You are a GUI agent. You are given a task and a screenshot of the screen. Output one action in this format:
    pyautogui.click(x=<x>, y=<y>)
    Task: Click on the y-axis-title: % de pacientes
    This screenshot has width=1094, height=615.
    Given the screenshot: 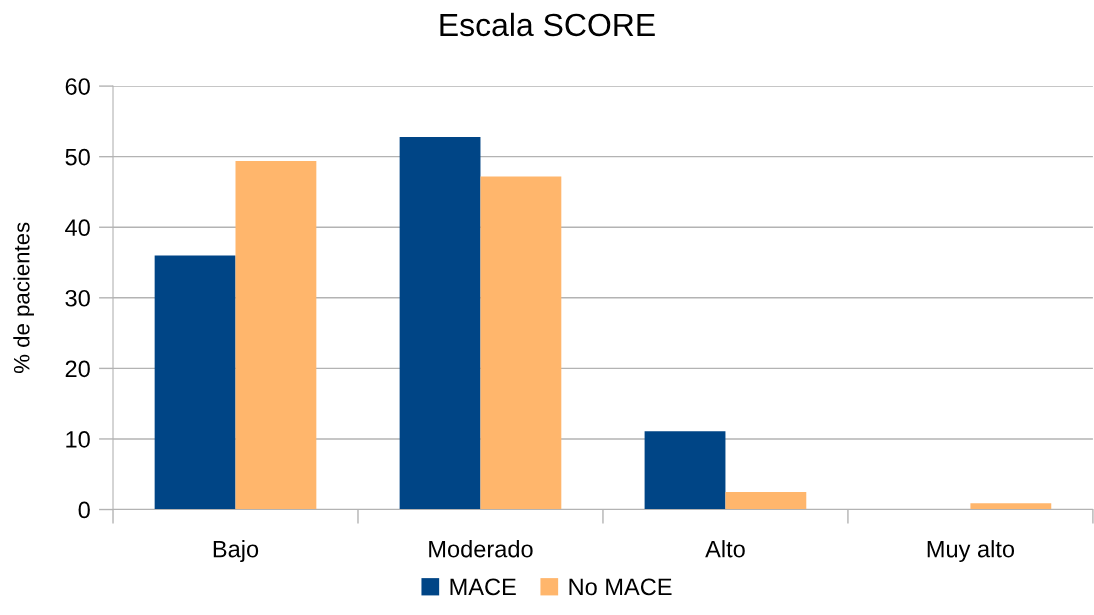 What is the action you would take?
    pyautogui.click(x=23, y=297)
    